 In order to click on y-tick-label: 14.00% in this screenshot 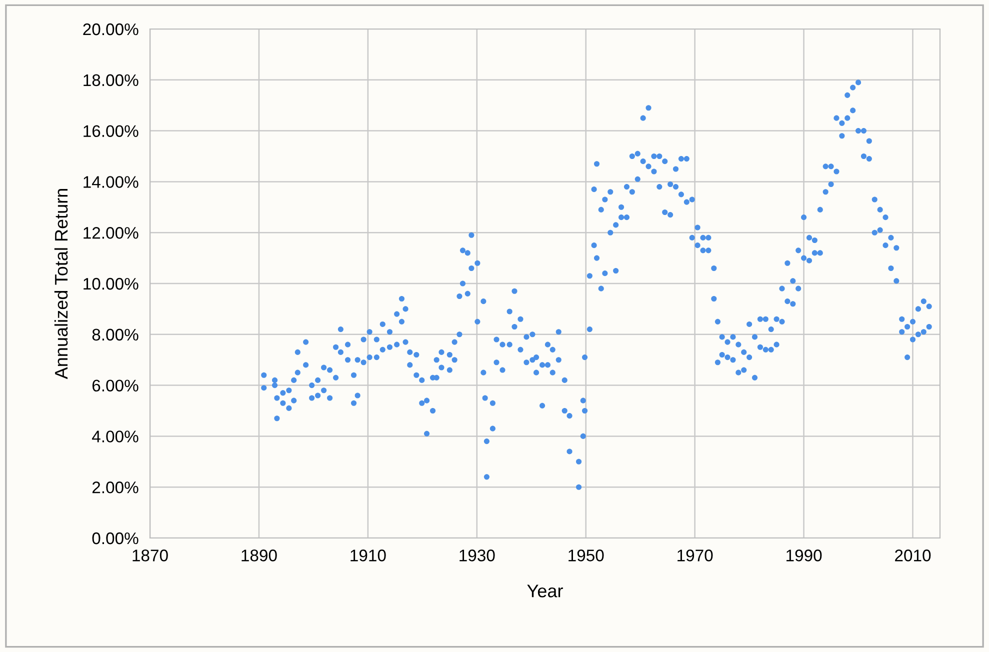, I will do `click(111, 182)`.